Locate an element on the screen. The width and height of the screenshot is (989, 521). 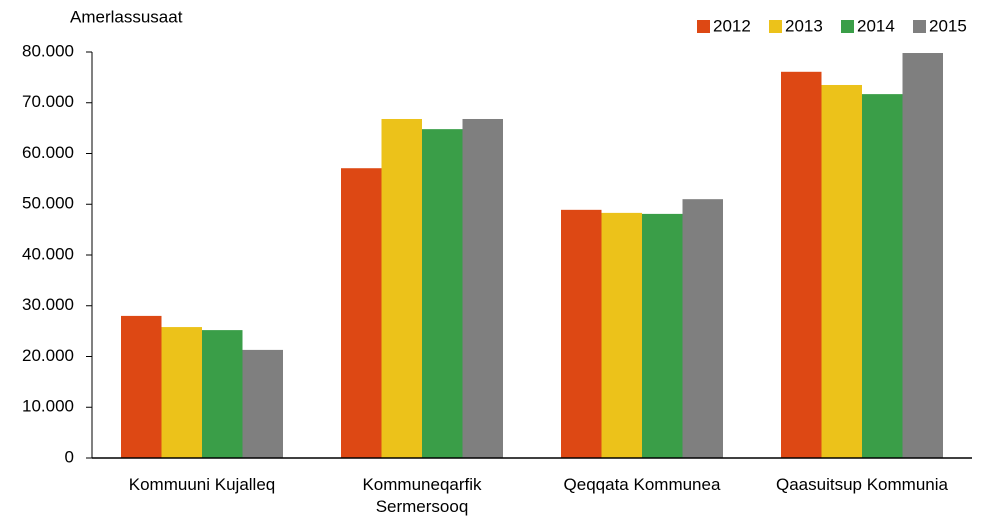
y-tick-label: 60.000 is located at coordinates (48, 152).